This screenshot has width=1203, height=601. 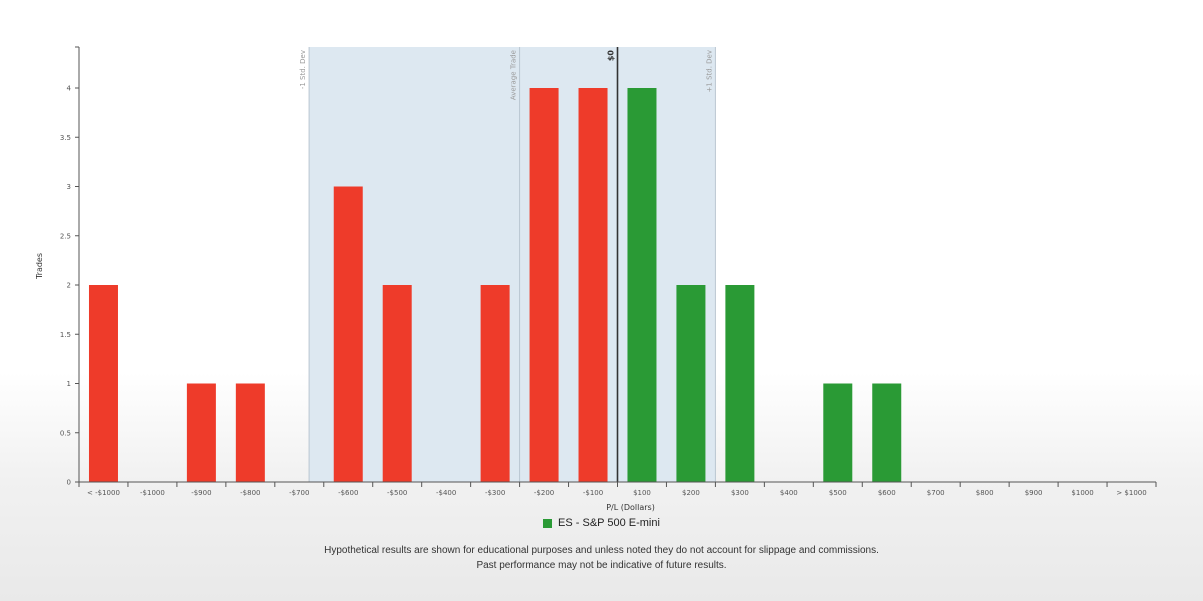 I want to click on x-tick-label: -$500, so click(x=397, y=493).